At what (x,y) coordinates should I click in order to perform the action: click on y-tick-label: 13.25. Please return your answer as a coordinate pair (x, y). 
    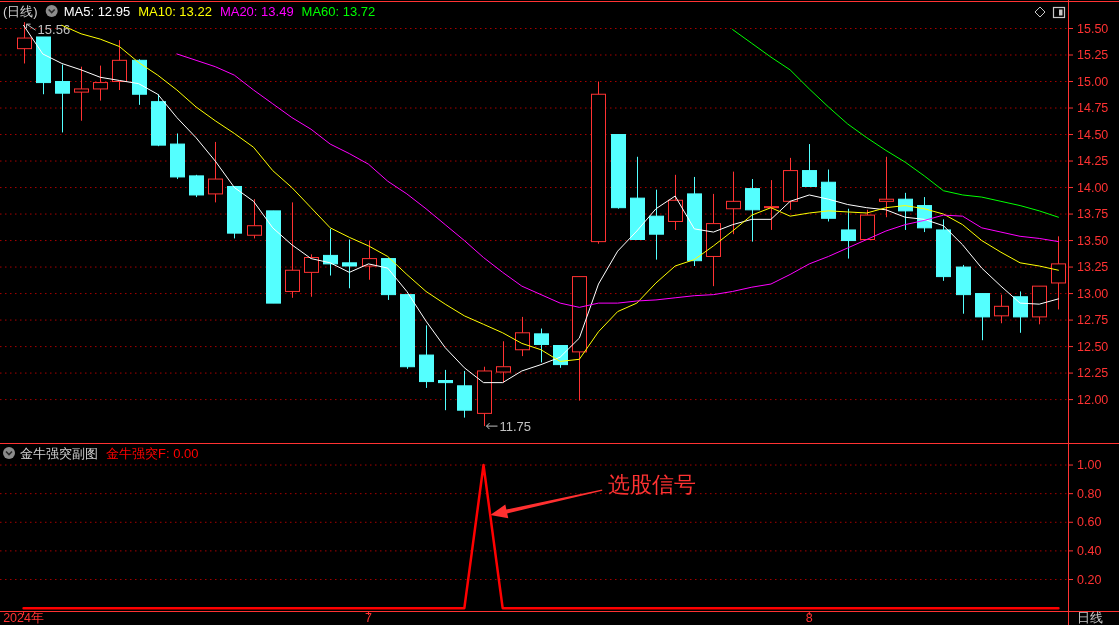
    Looking at the image, I should click on (1093, 267).